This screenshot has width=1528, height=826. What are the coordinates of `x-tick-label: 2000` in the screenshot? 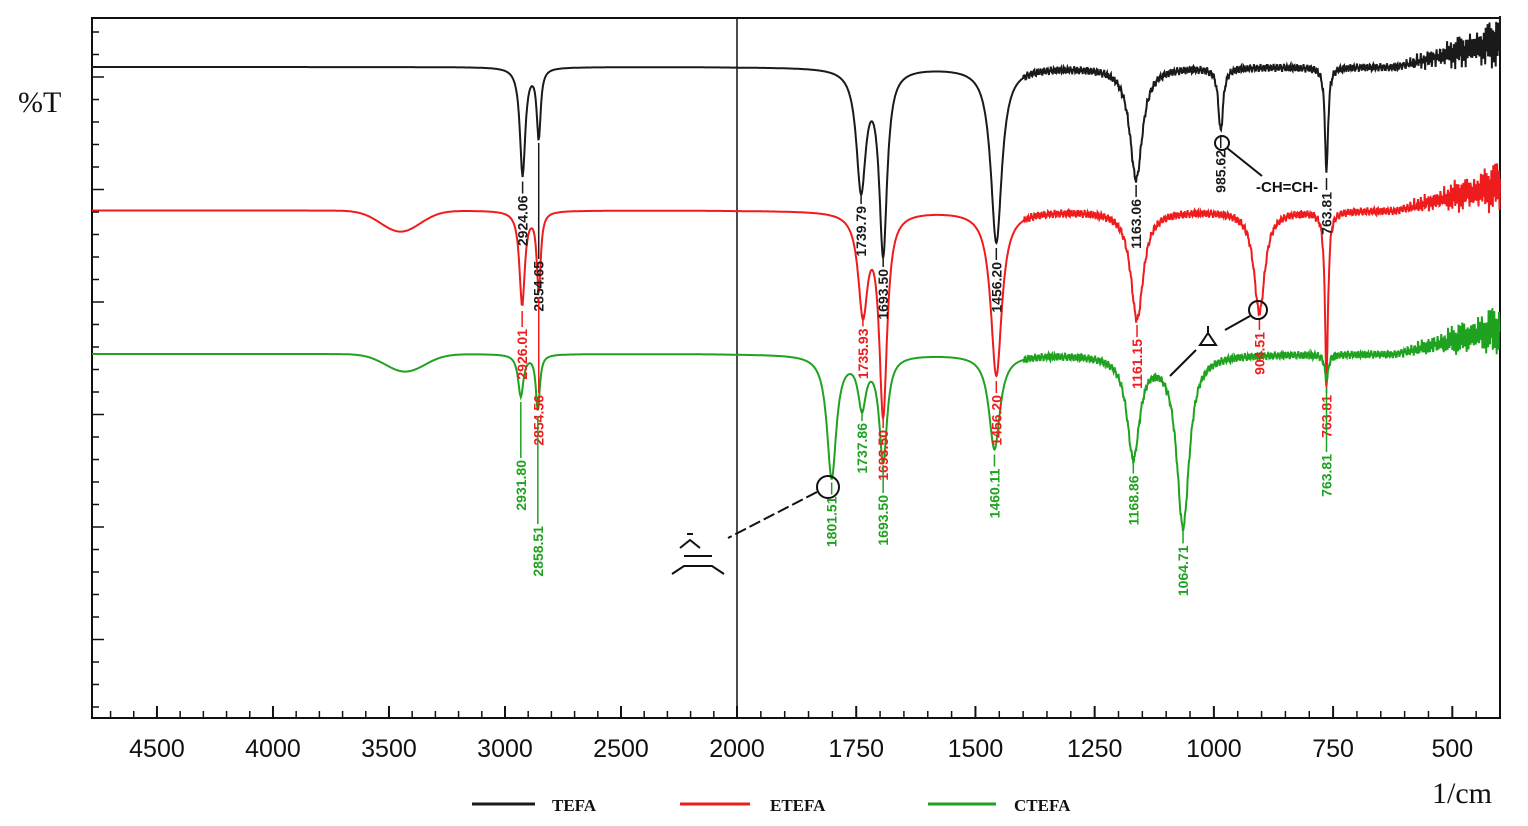 It's located at (737, 749).